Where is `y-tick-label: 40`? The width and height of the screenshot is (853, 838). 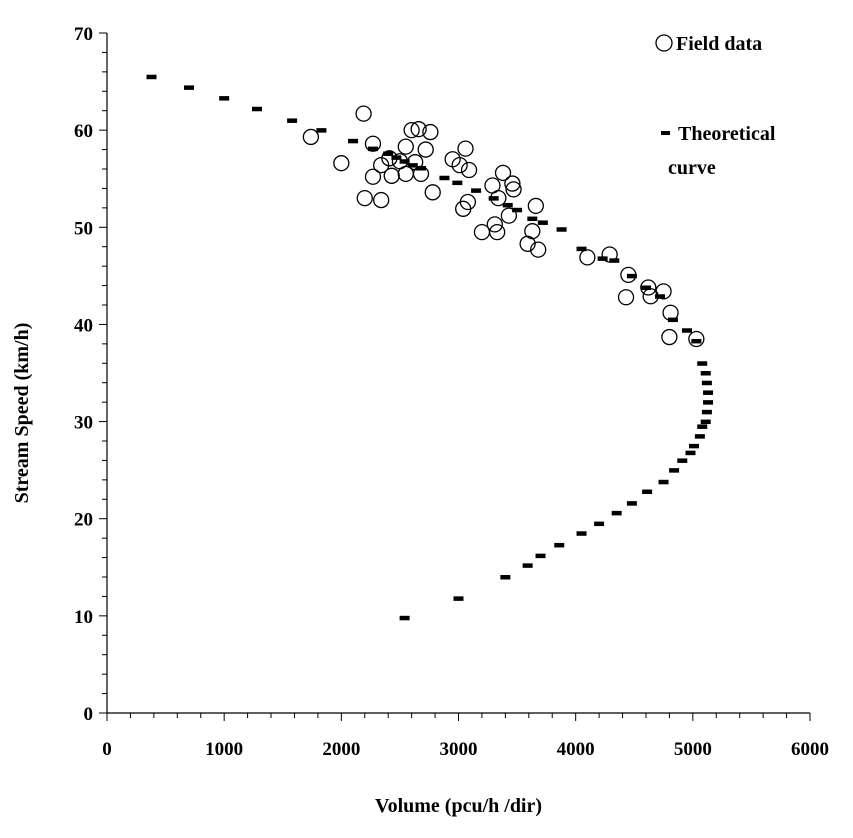 y-tick-label: 40 is located at coordinates (83, 325).